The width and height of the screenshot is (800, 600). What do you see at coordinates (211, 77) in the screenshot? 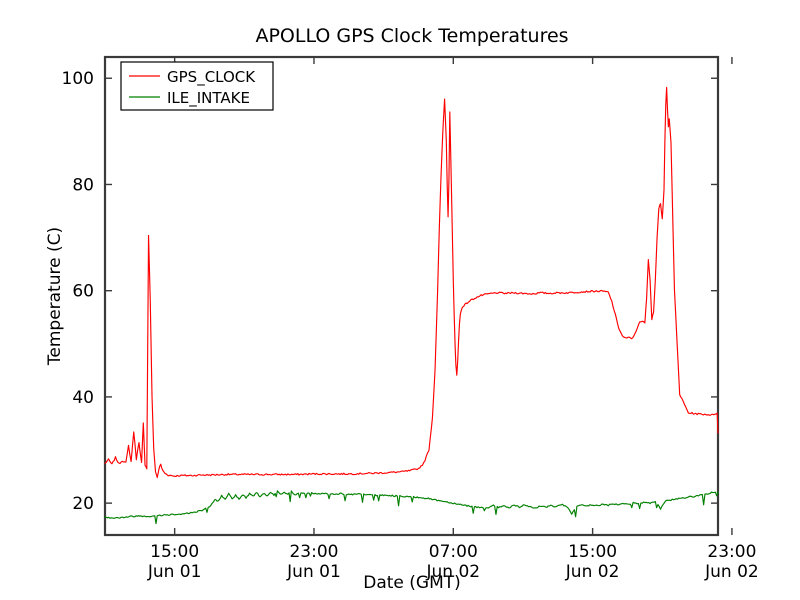
I see `legend-label-gps-clock: GPS_CLOCK` at bounding box center [211, 77].